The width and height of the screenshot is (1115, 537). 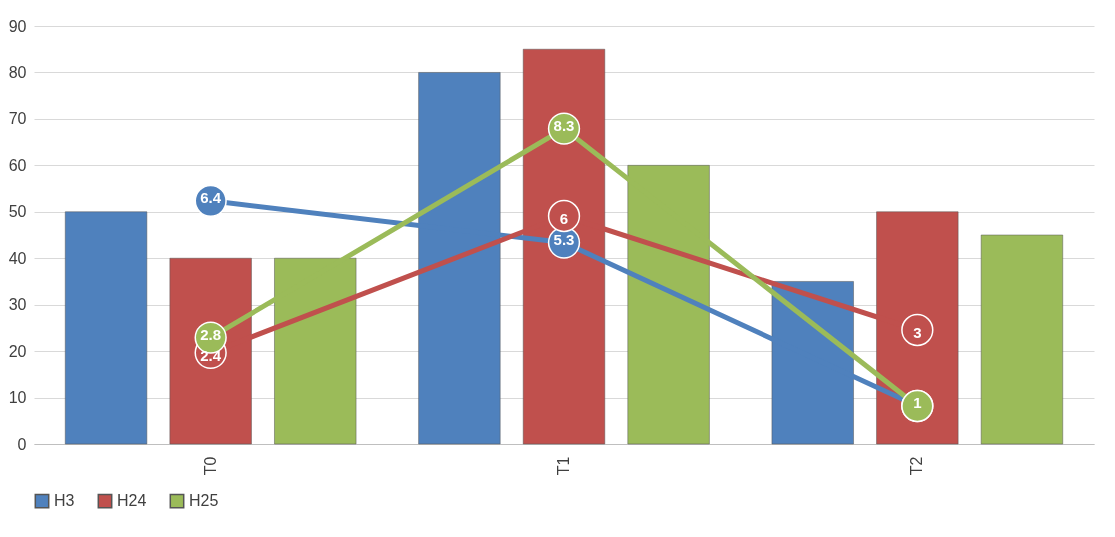 I want to click on data-label: 3, so click(x=917, y=332).